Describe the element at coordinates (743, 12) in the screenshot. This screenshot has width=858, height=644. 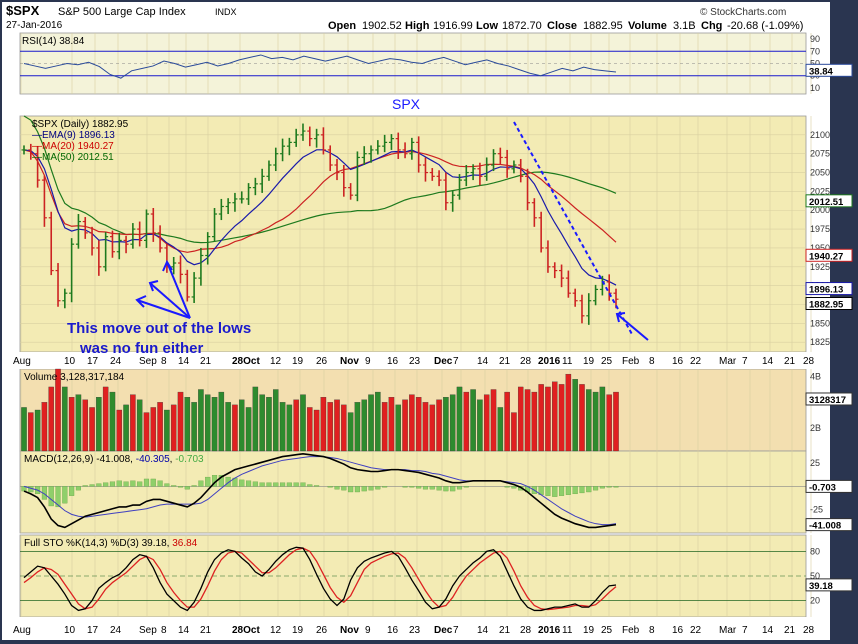
I see `brand-label: © StockCharts.com` at that location.